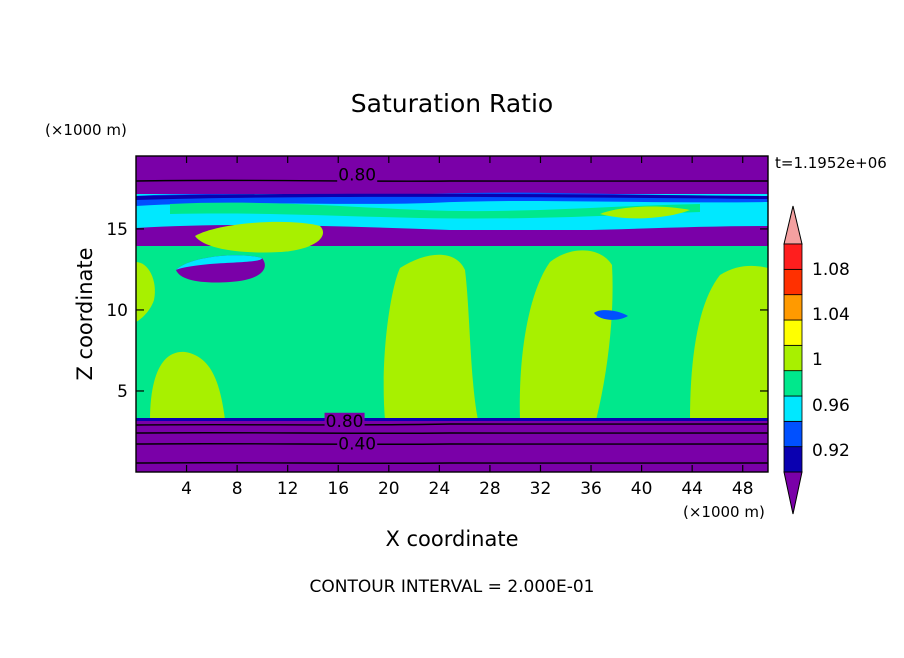 This screenshot has height=658, width=904. Describe the element at coordinates (186, 489) in the screenshot. I see `x-tick-label: 4` at that location.